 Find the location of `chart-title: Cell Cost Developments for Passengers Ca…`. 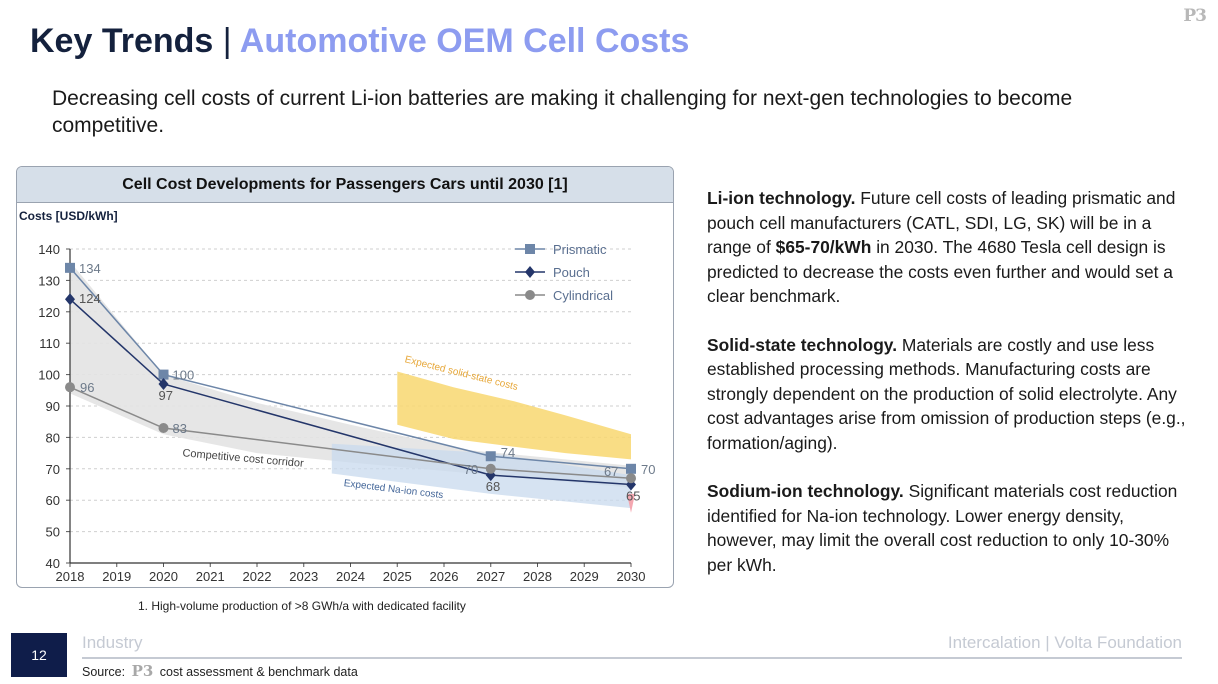

chart-title: Cell Cost Developments for Passengers Ca… is located at coordinates (345, 185).